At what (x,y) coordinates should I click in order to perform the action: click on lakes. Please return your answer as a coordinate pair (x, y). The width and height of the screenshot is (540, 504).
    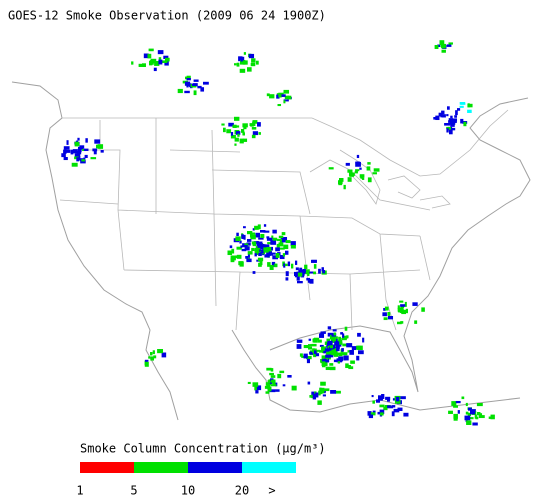
    Looking at the image, I should click on (395, 179).